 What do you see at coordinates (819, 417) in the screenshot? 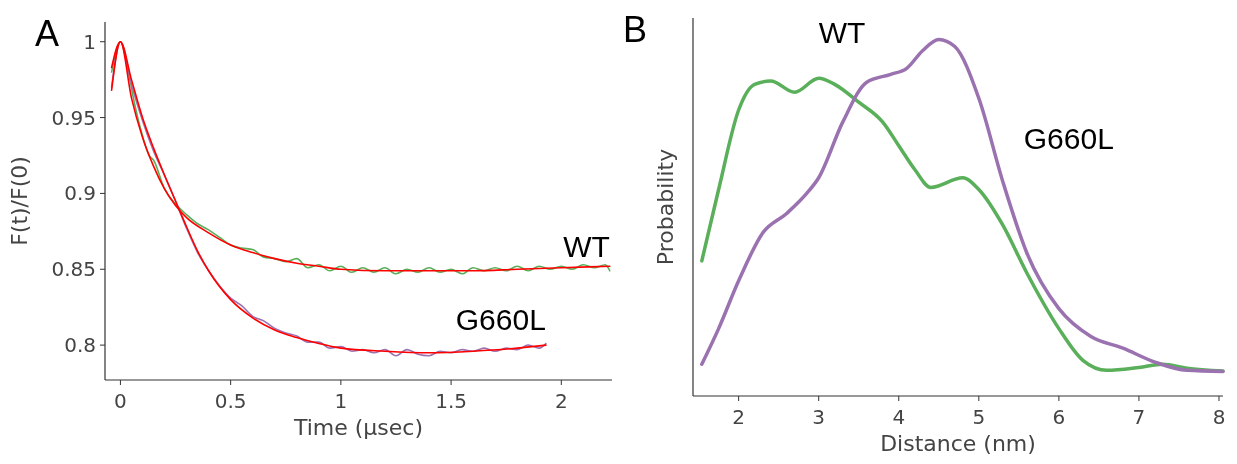
I see `x-tick-label: 3` at bounding box center [819, 417].